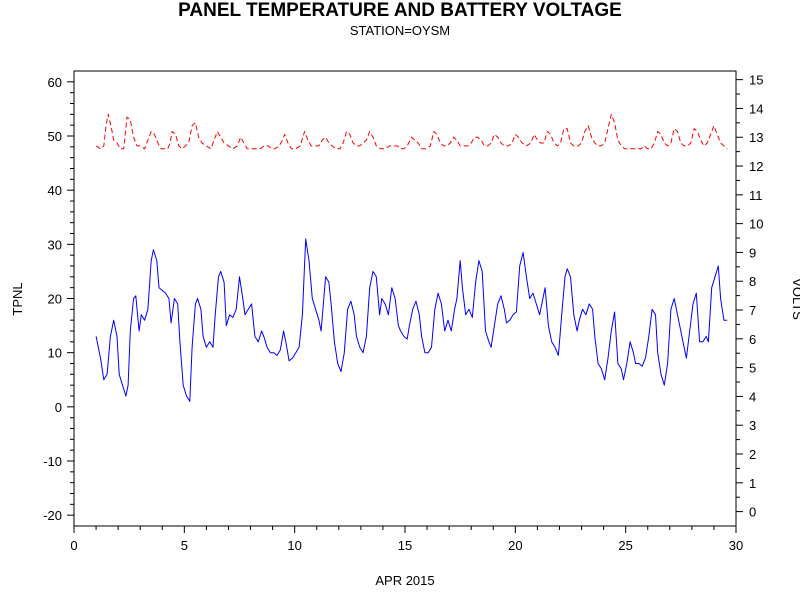 Image resolution: width=800 pixels, height=600 pixels. Describe the element at coordinates (752, 396) in the screenshot. I see `y-right-tick-label: 4` at that location.